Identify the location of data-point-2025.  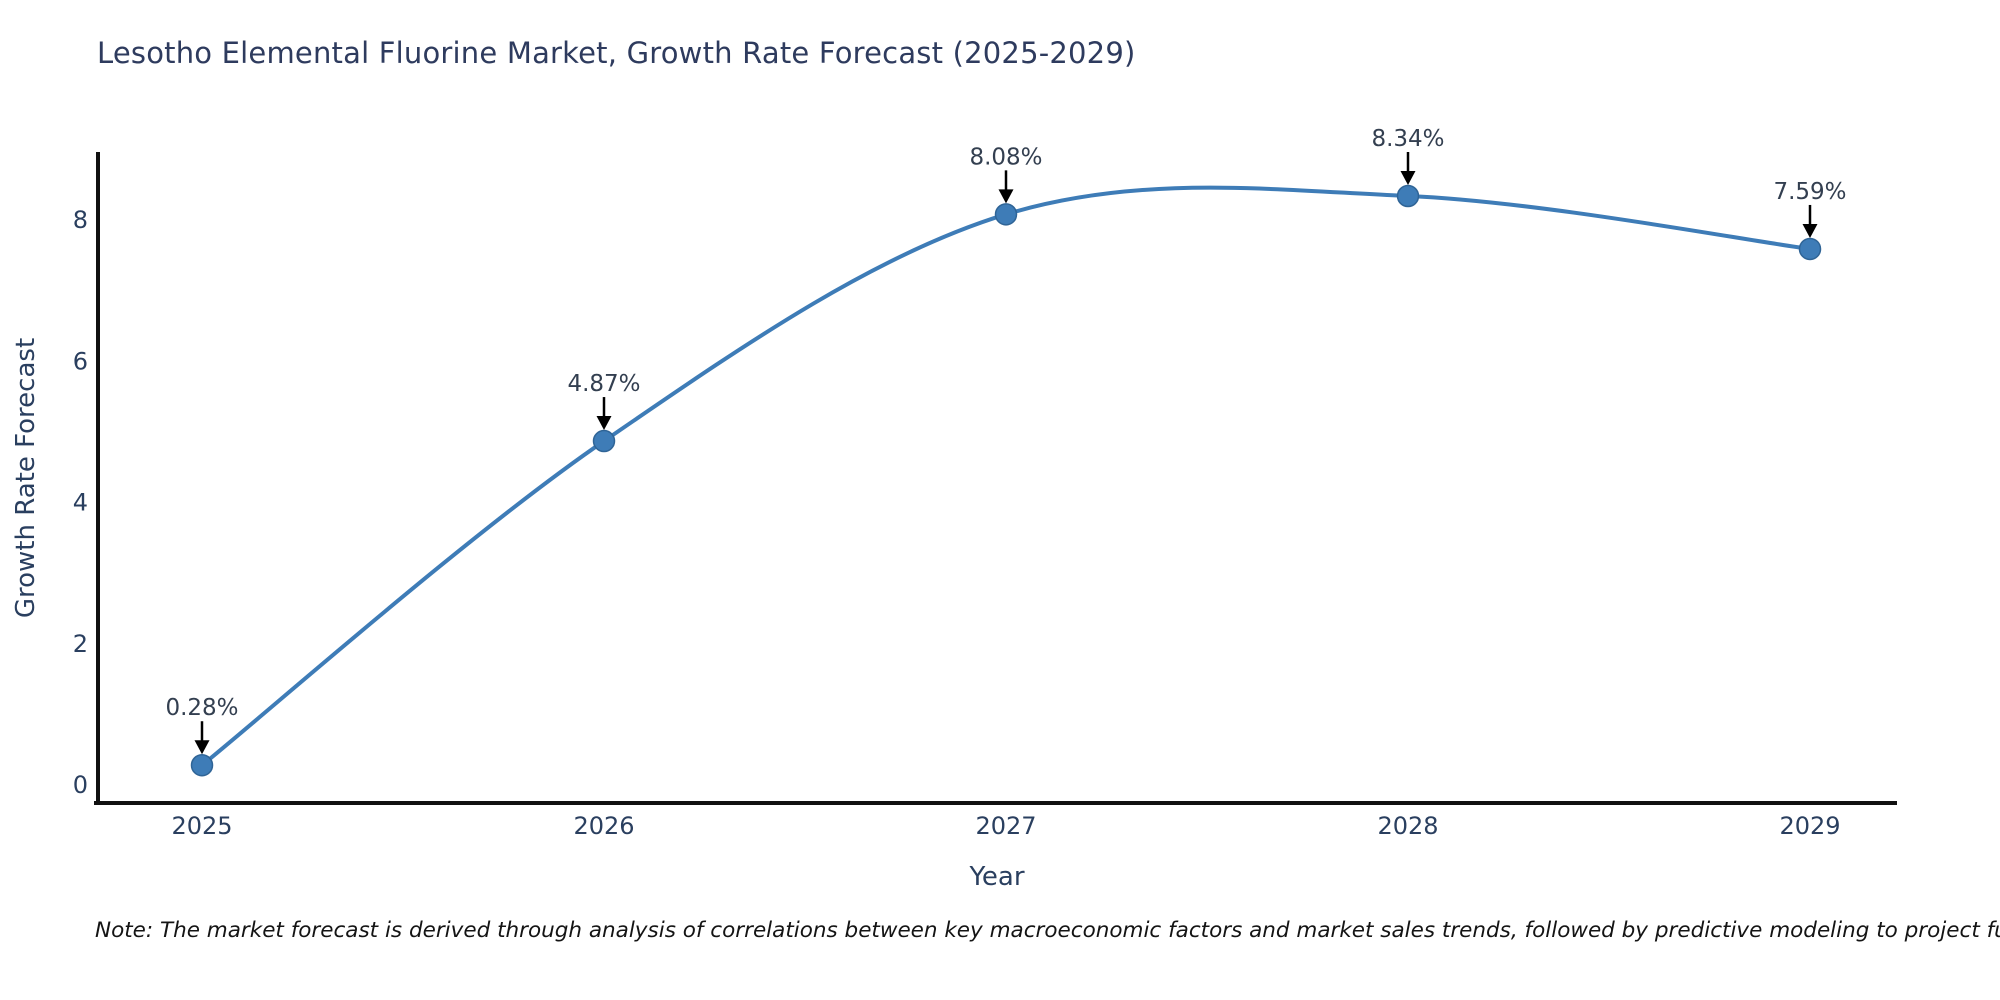
(202, 765).